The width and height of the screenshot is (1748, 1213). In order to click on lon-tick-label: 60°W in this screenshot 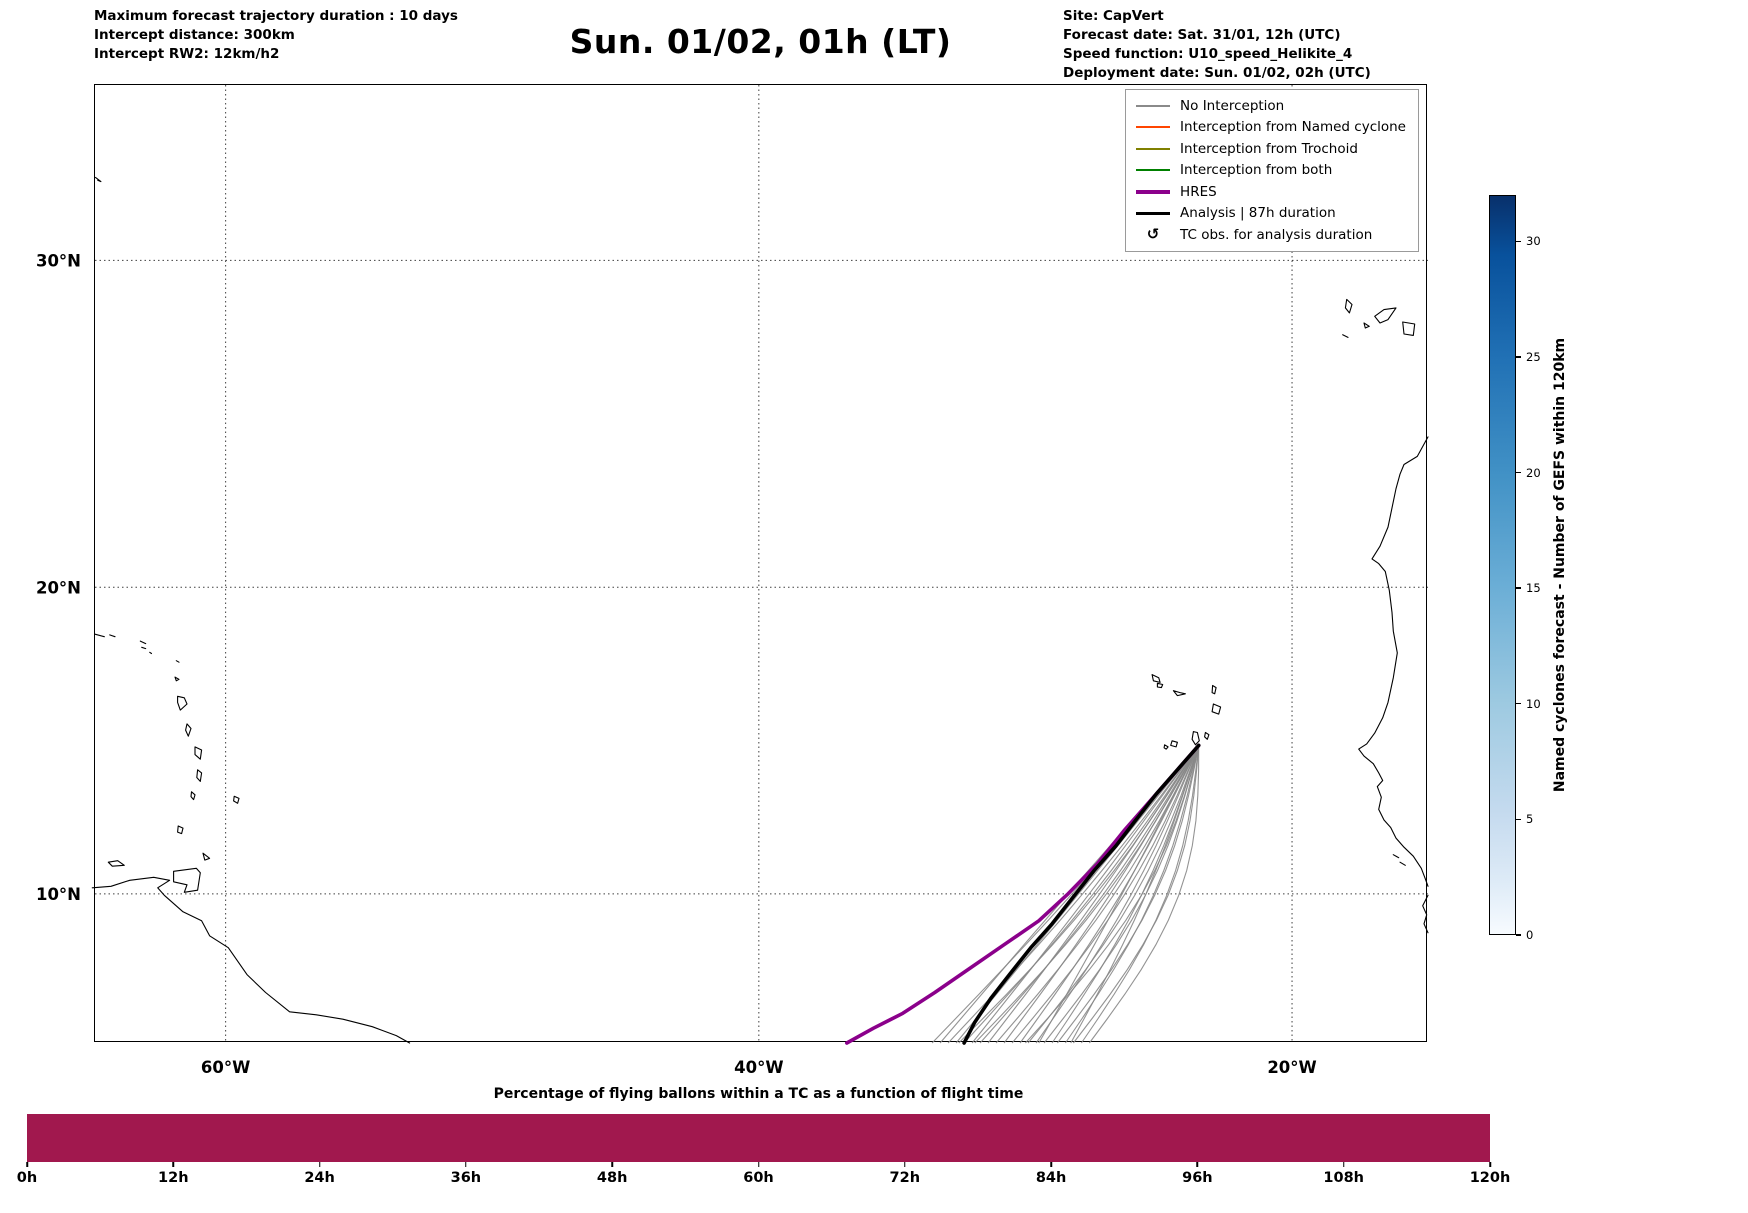, I will do `click(225, 1067)`.